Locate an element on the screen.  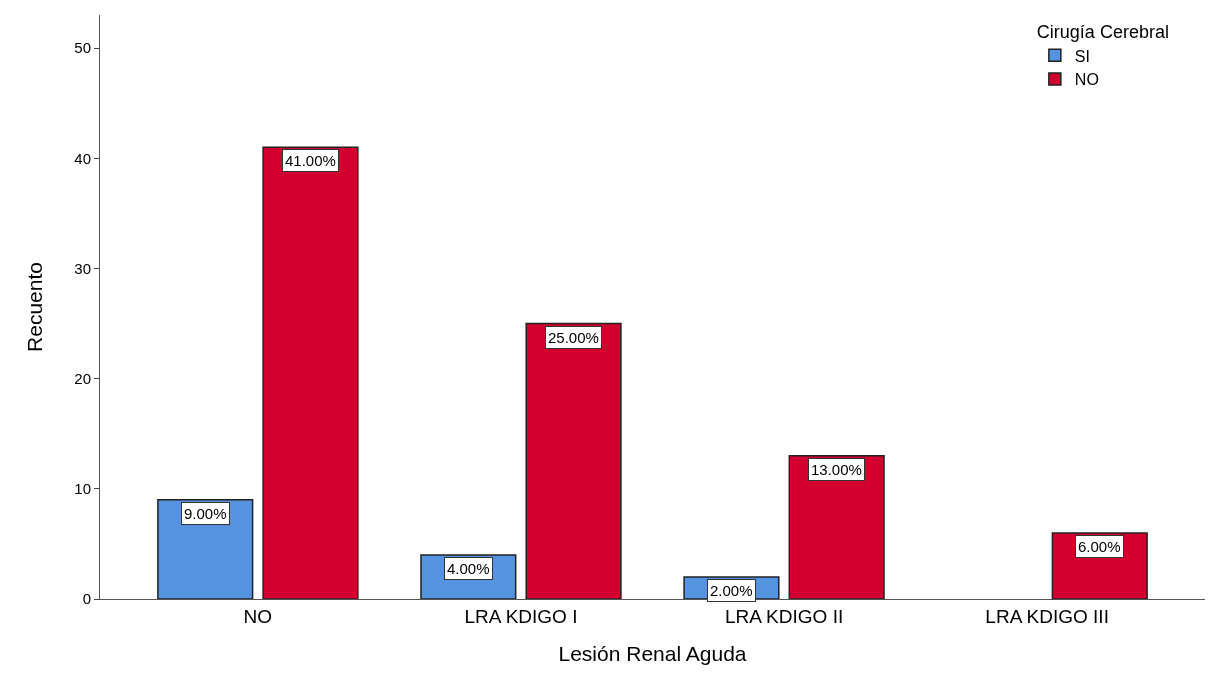
y-tick-label: 30 is located at coordinates (82, 268).